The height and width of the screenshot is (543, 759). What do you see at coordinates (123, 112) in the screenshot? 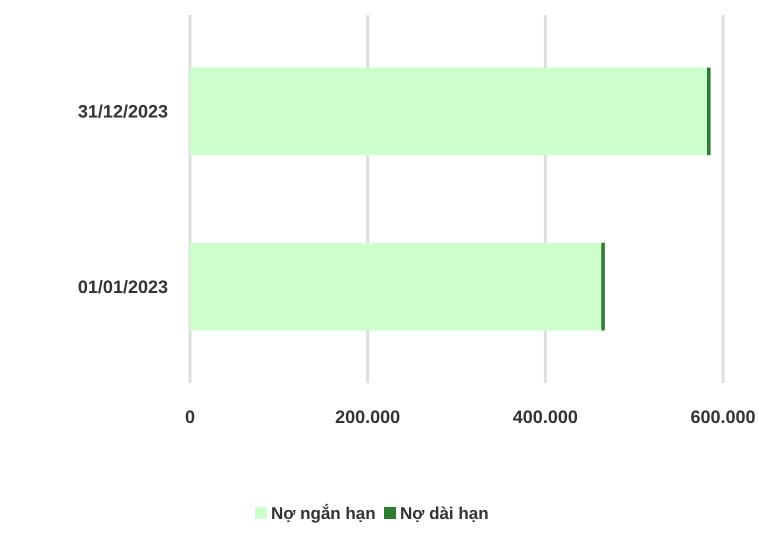
I see `y-tick-label: 31/12/2023` at bounding box center [123, 112].